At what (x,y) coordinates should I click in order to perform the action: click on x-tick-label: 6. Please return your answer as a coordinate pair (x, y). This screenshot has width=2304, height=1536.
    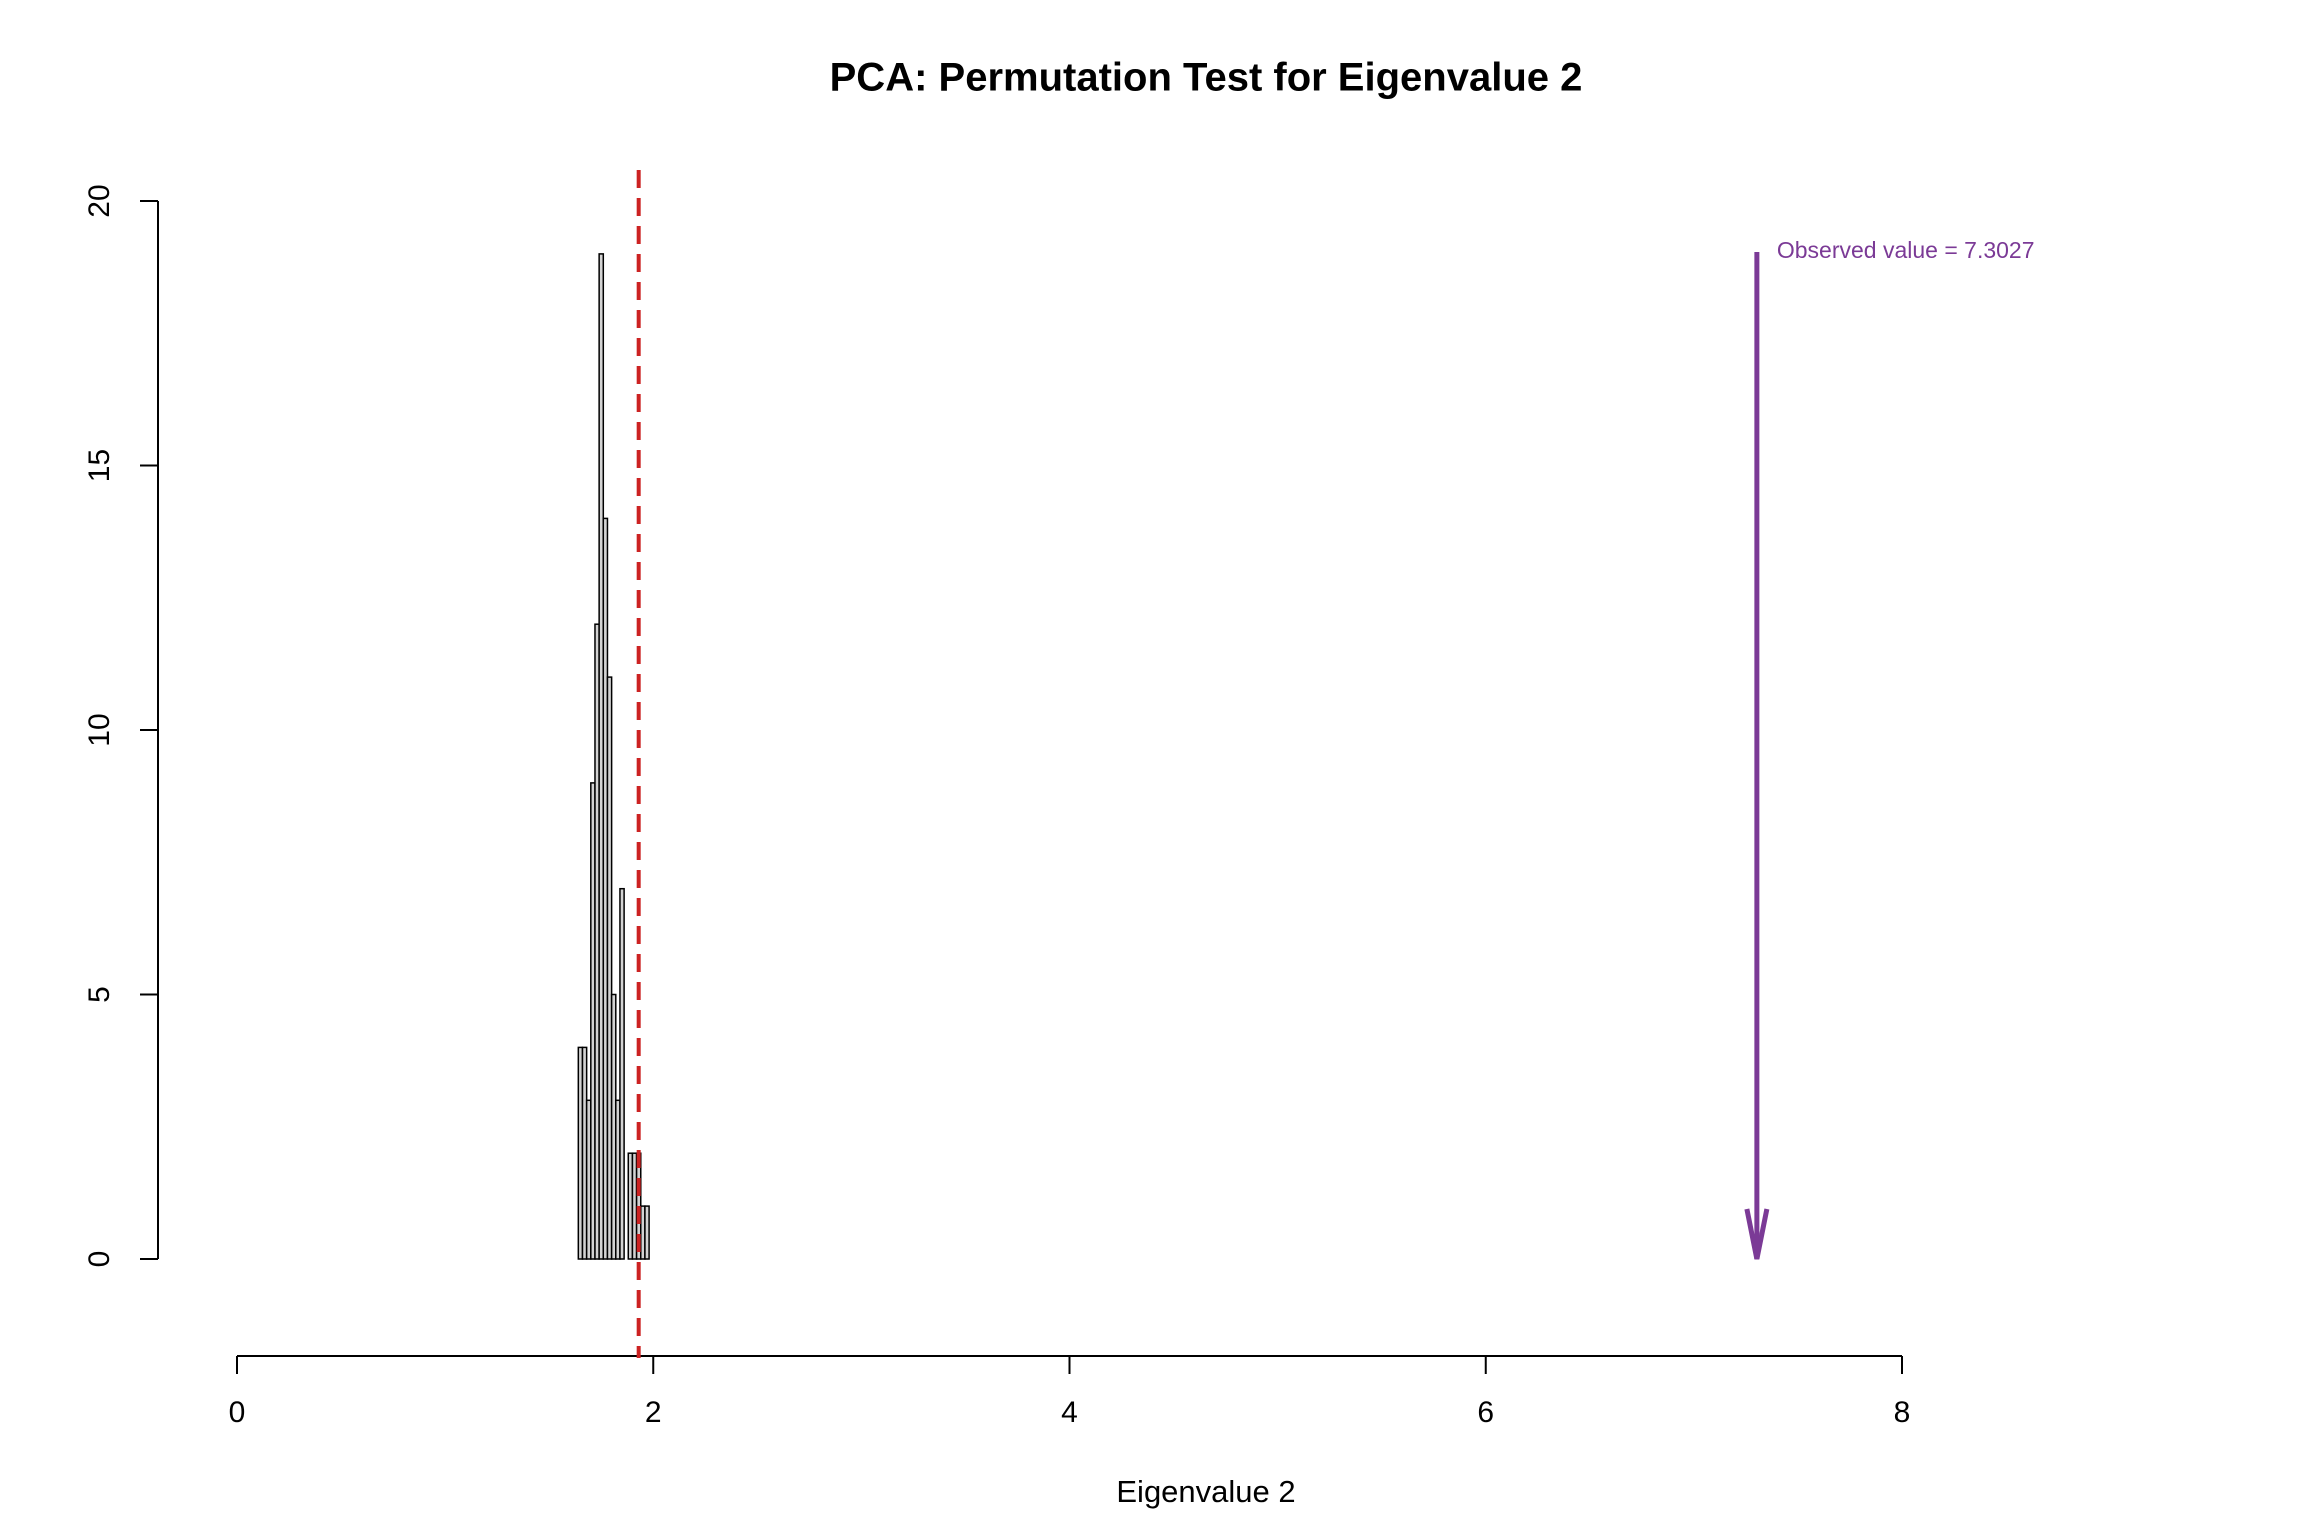
    Looking at the image, I should click on (1485, 1412).